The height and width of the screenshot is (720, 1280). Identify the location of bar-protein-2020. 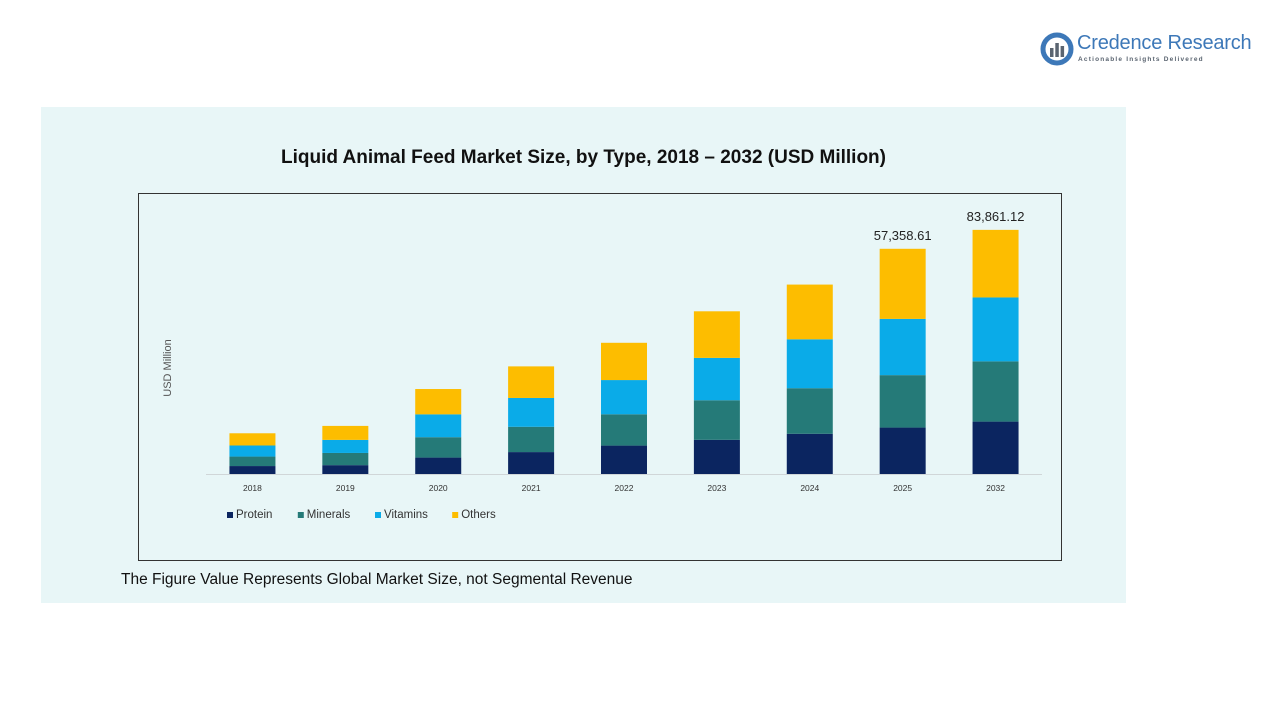
(438, 465).